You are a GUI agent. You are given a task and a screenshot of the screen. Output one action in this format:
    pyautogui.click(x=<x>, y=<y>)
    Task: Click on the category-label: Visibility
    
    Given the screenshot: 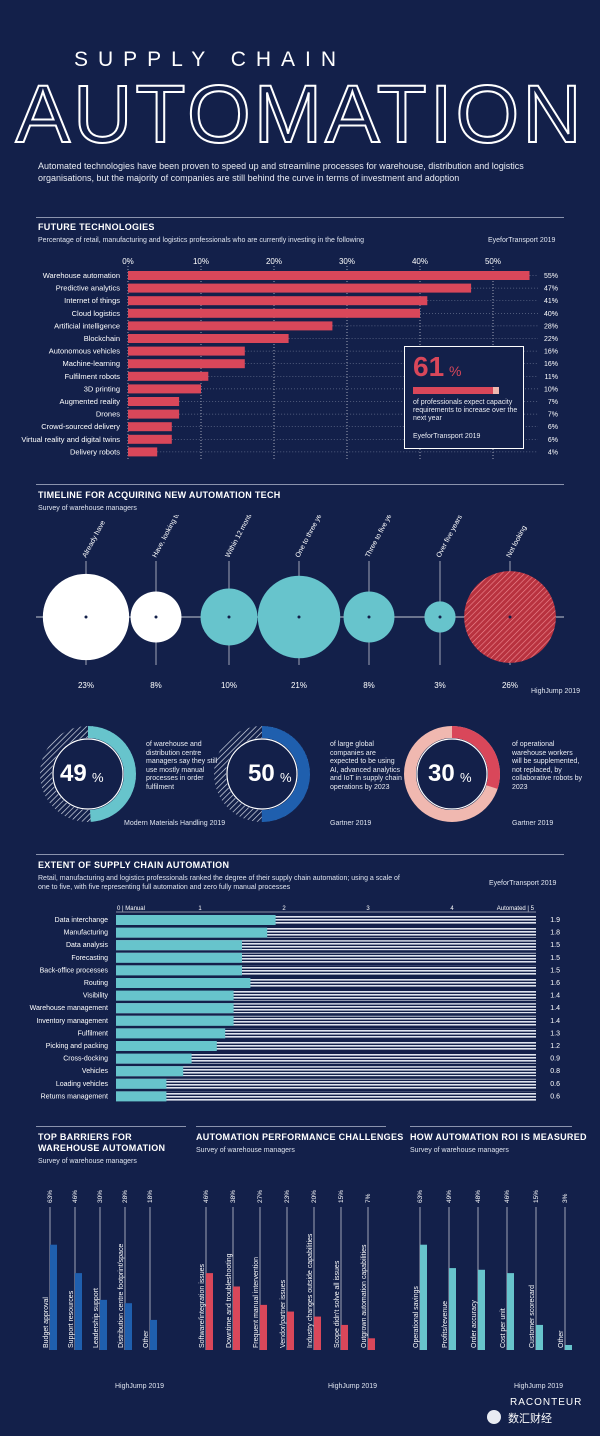 What is the action you would take?
    pyautogui.click(x=96, y=996)
    